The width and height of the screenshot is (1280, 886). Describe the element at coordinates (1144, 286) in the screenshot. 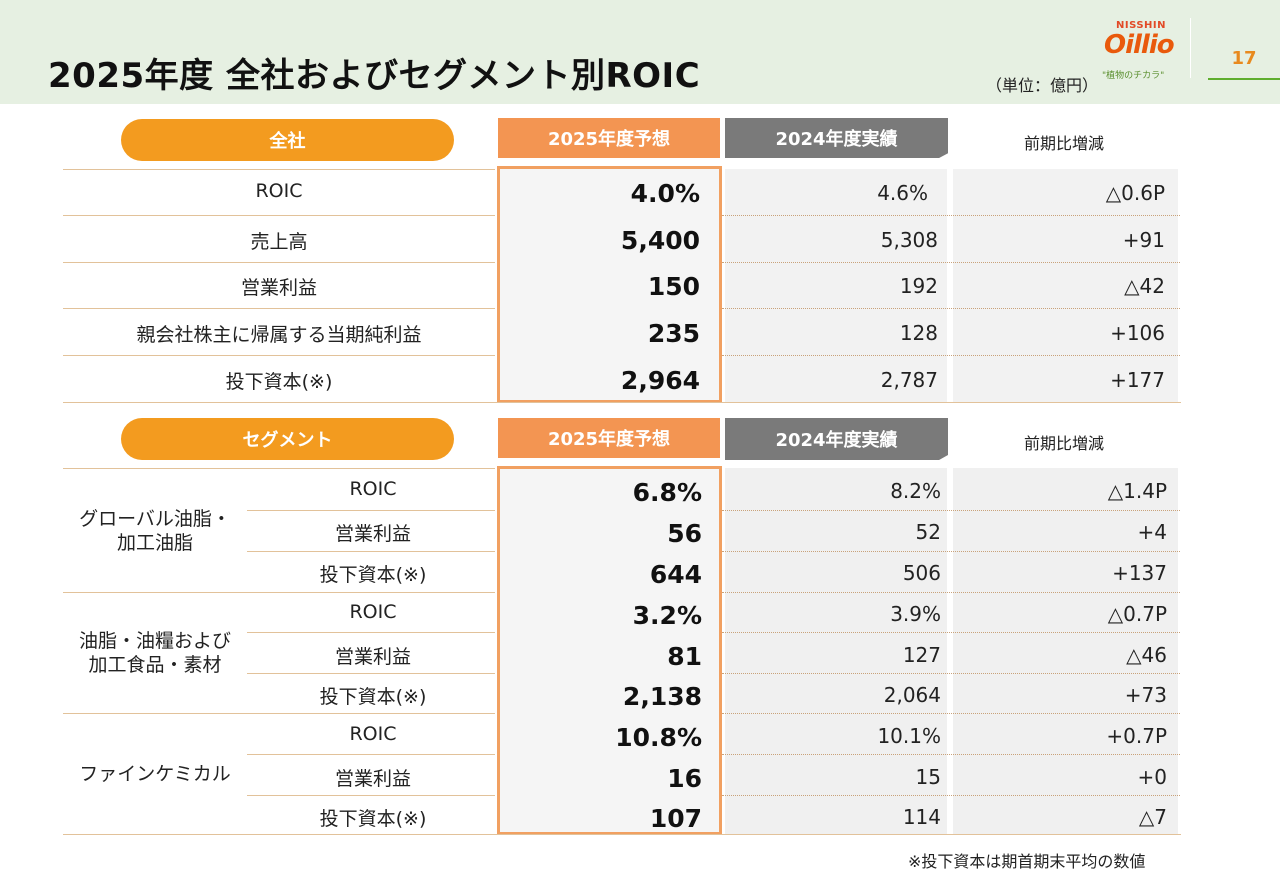

I see `company-change-value: △42` at that location.